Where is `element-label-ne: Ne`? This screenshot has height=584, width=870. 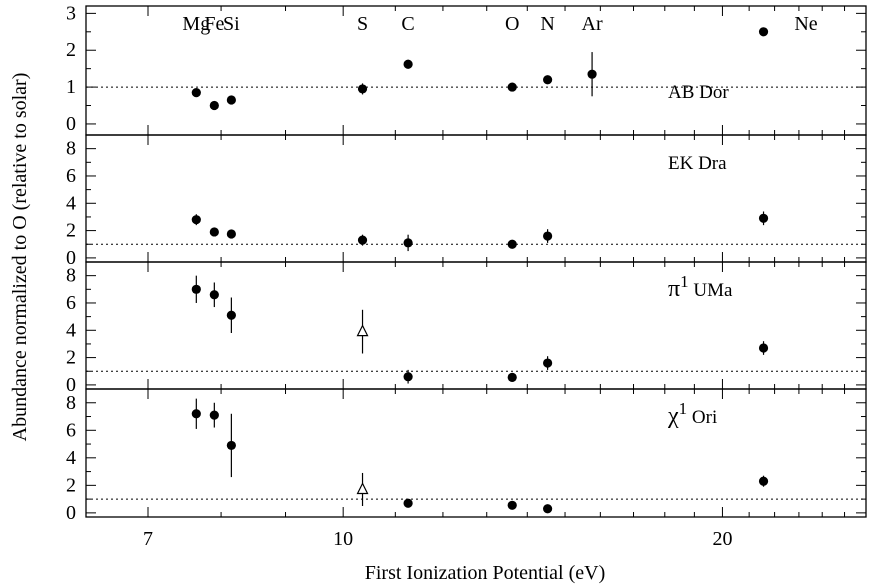
element-label-ne: Ne is located at coordinates (805, 24).